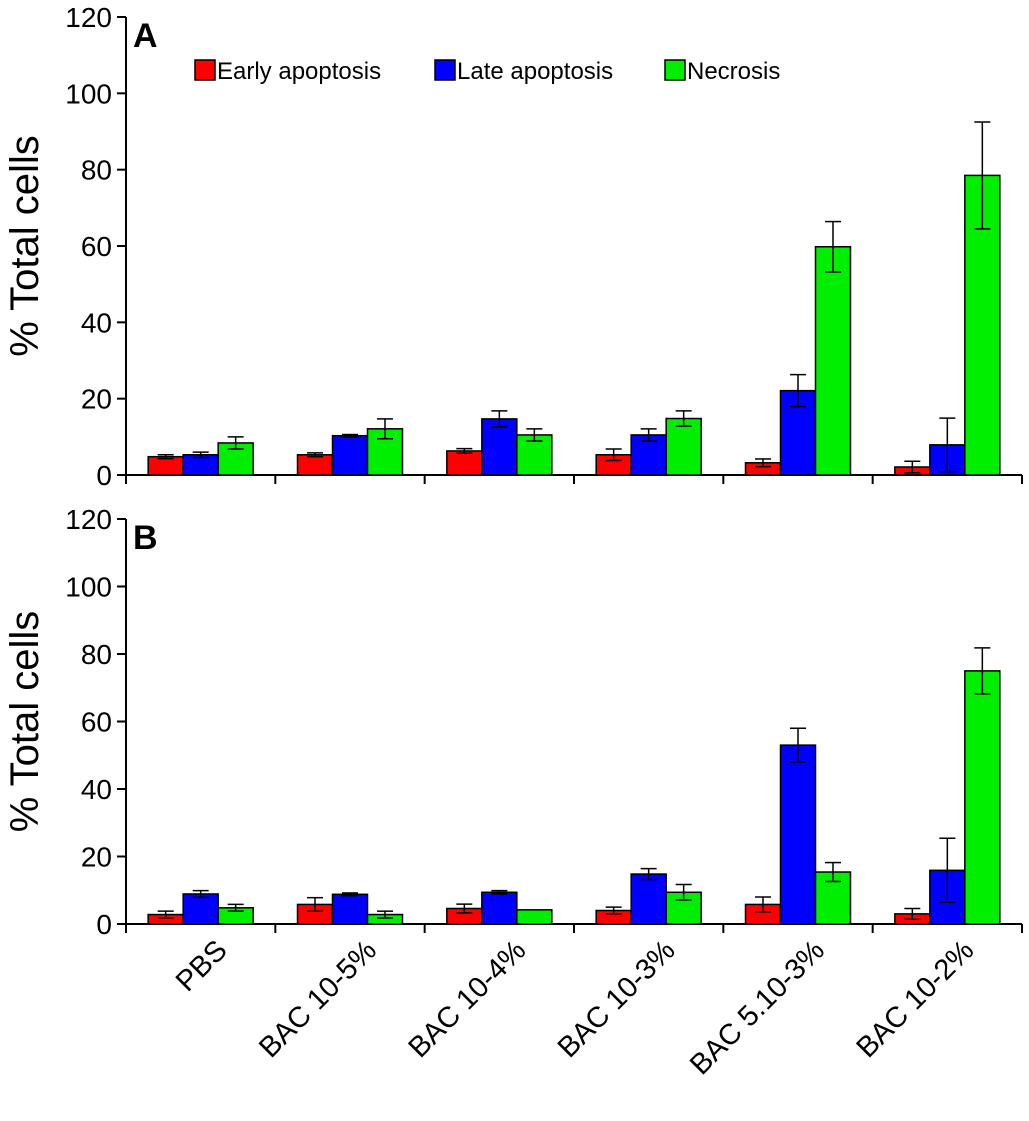 The width and height of the screenshot is (1029, 1121). What do you see at coordinates (145, 36) in the screenshot?
I see `panel-a-label: A` at bounding box center [145, 36].